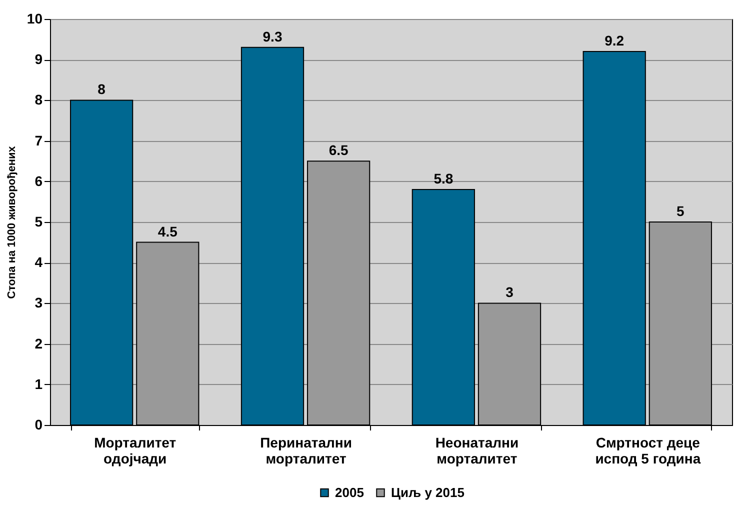  I want to click on y-tick-label: 4, so click(38, 262).